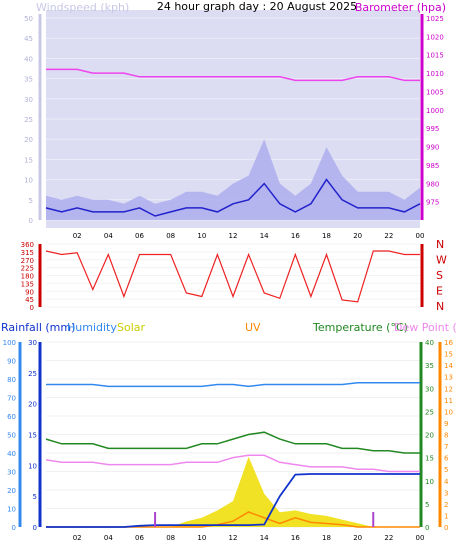  What do you see at coordinates (264, 538) in the screenshot?
I see `rain-x-tick-label: 14` at bounding box center [264, 538].